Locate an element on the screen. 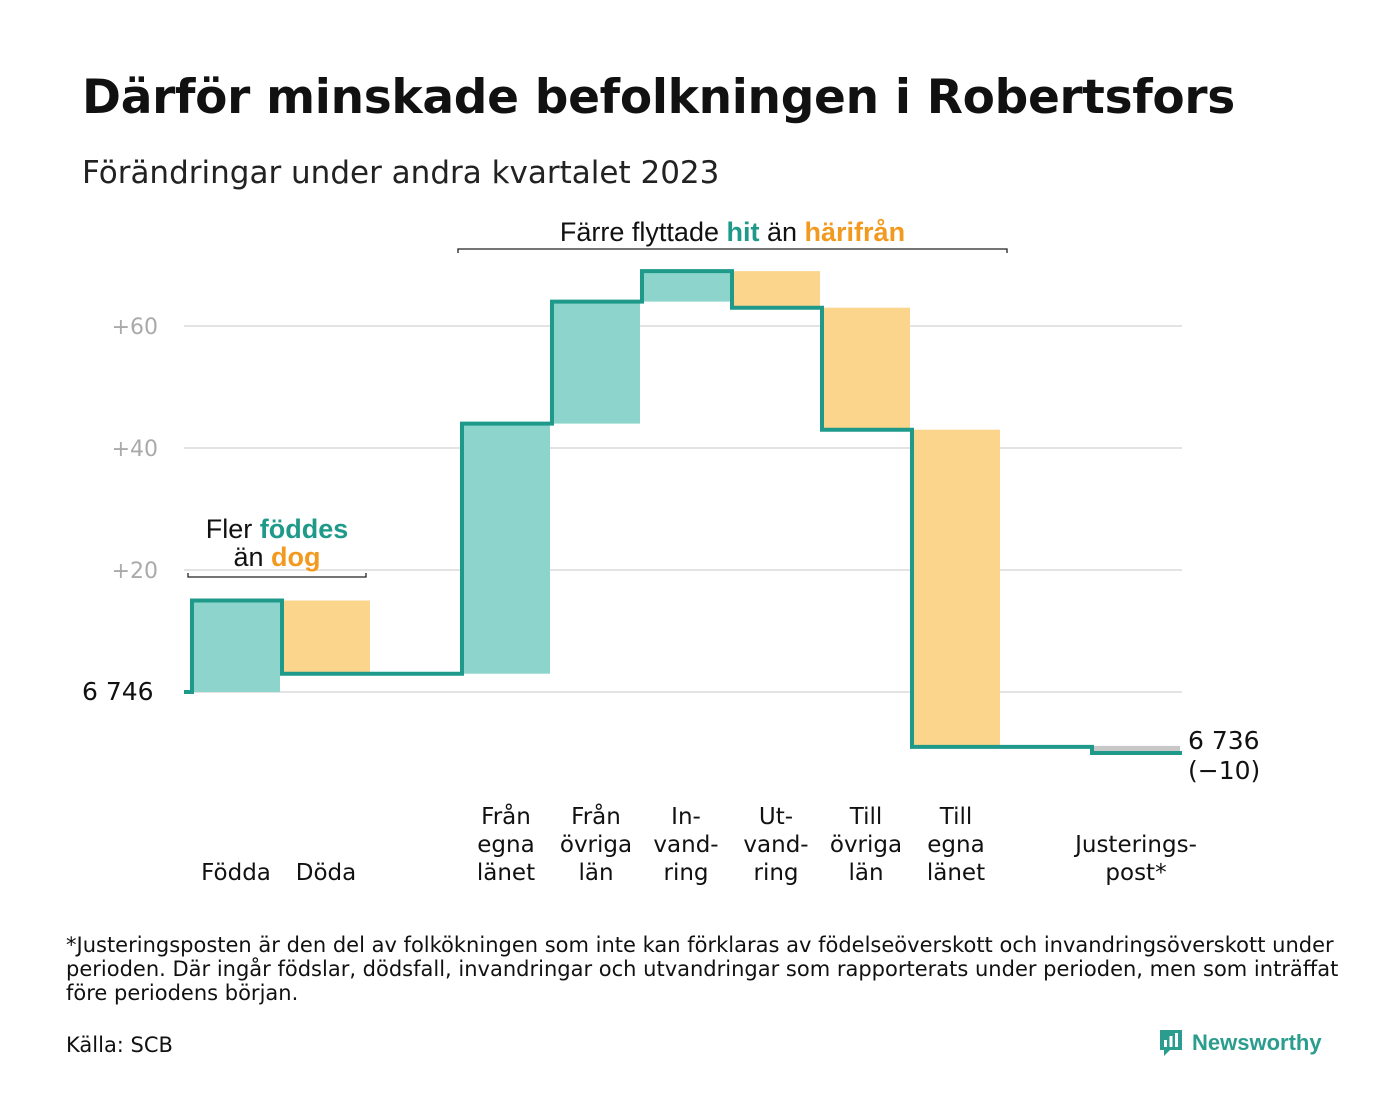 This screenshot has width=1400, height=1120. bar-adjustment is located at coordinates (1136, 748).